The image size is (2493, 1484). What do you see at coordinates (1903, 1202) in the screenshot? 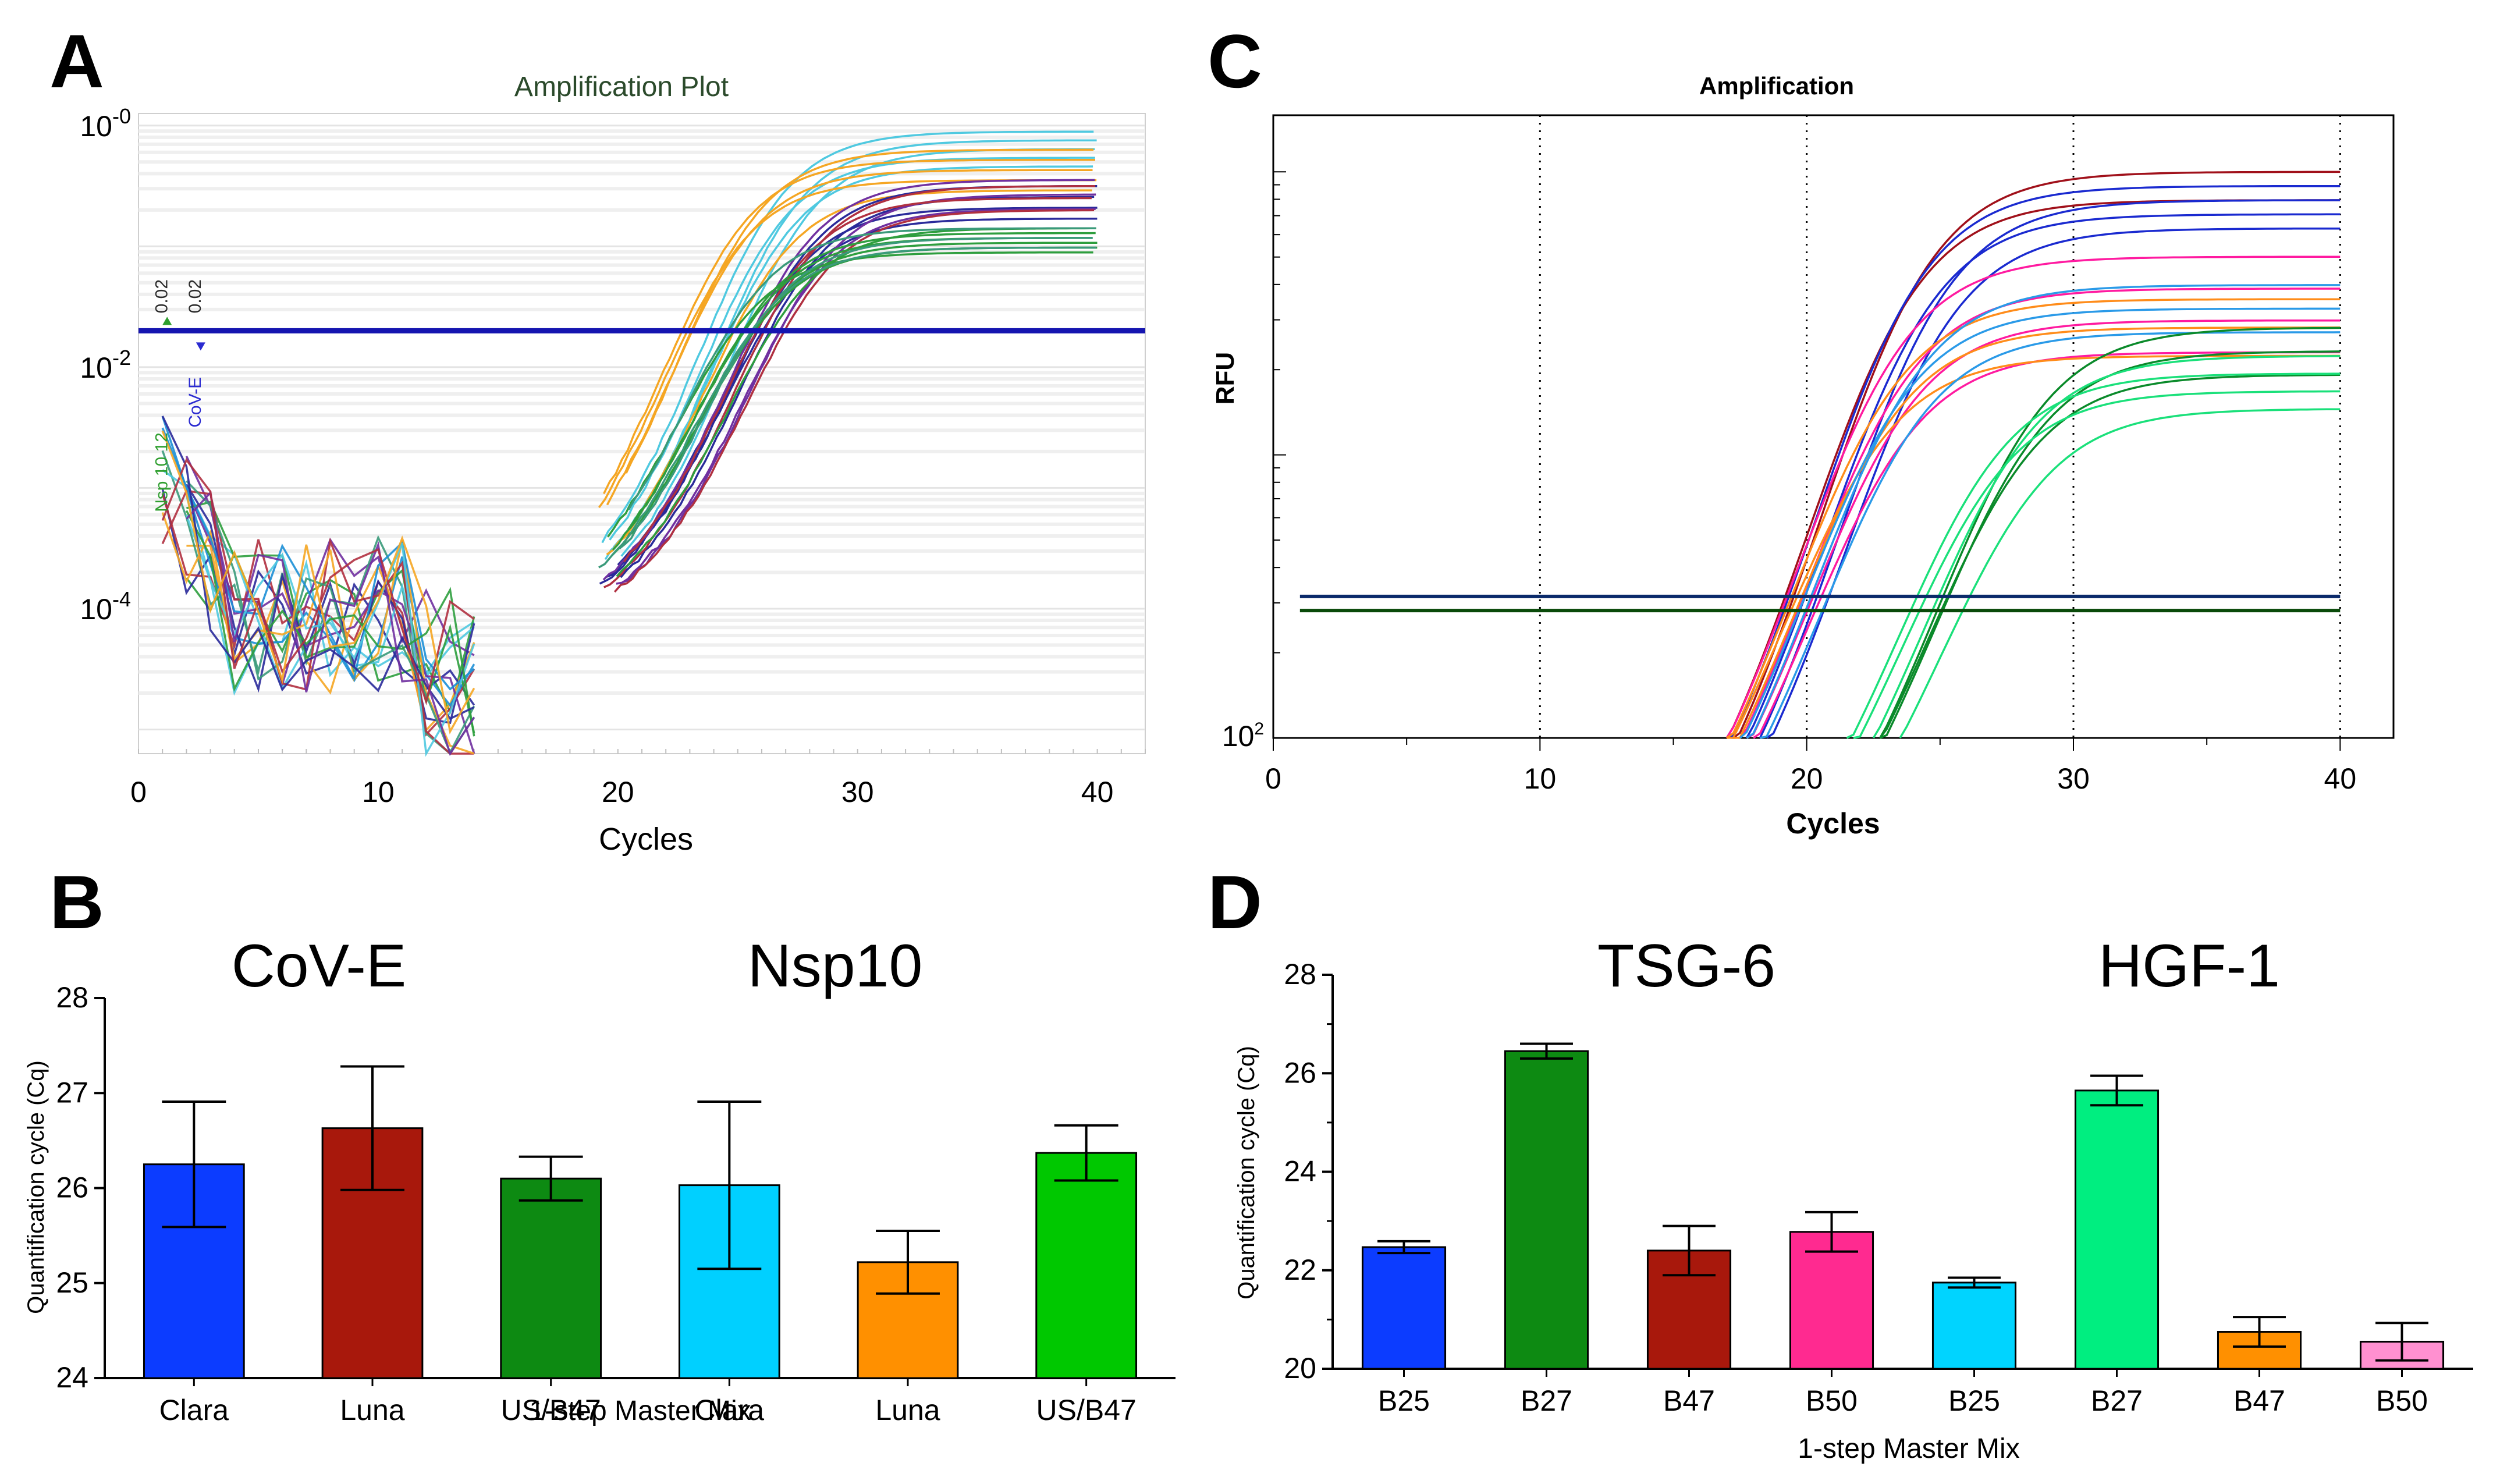
I see `panel-d-error-bars` at bounding box center [1903, 1202].